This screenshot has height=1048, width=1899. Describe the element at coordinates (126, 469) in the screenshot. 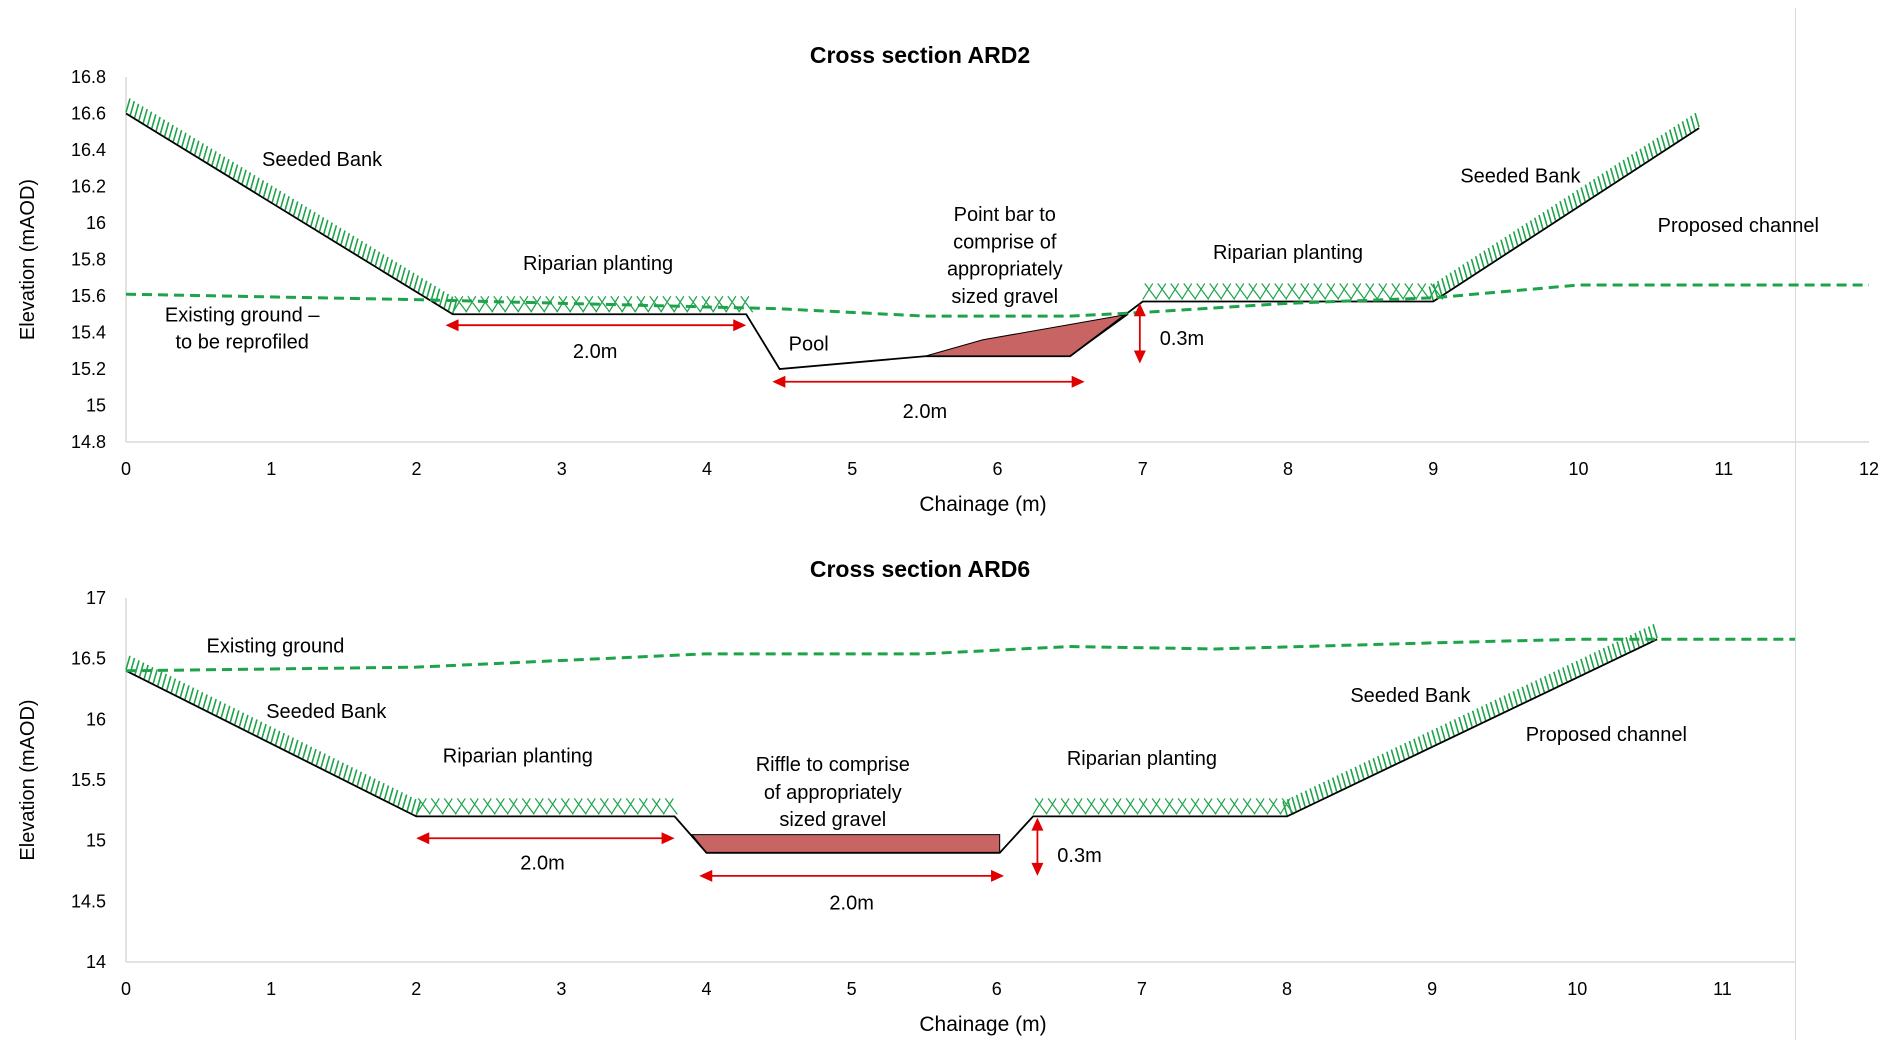

I see `x-tick-label: 0` at that location.